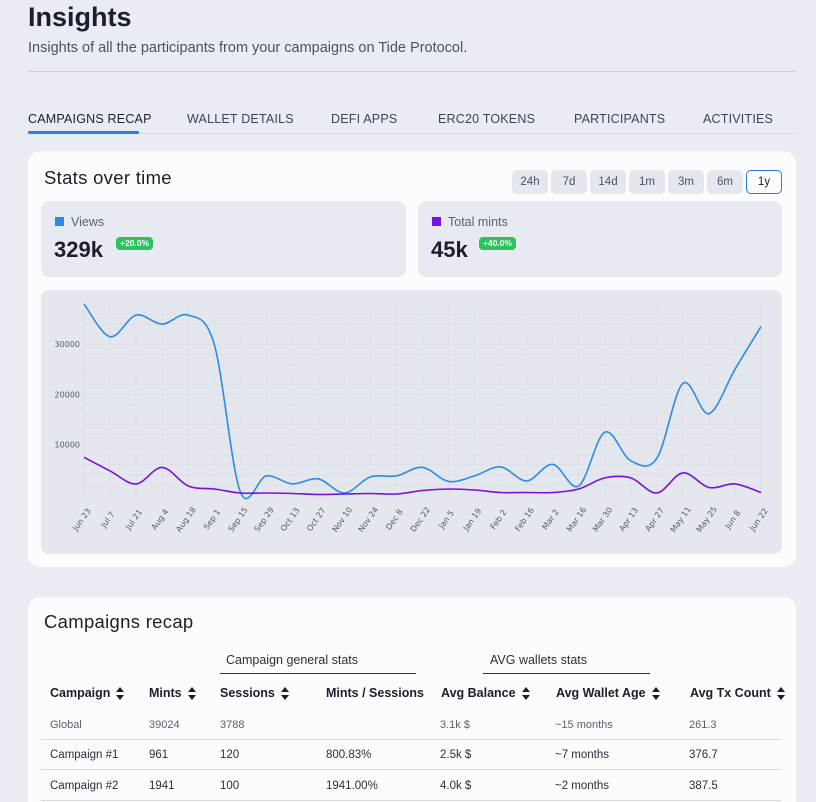  What do you see at coordinates (343, 519) in the screenshot?
I see `x-tick-label: Nov 10` at bounding box center [343, 519].